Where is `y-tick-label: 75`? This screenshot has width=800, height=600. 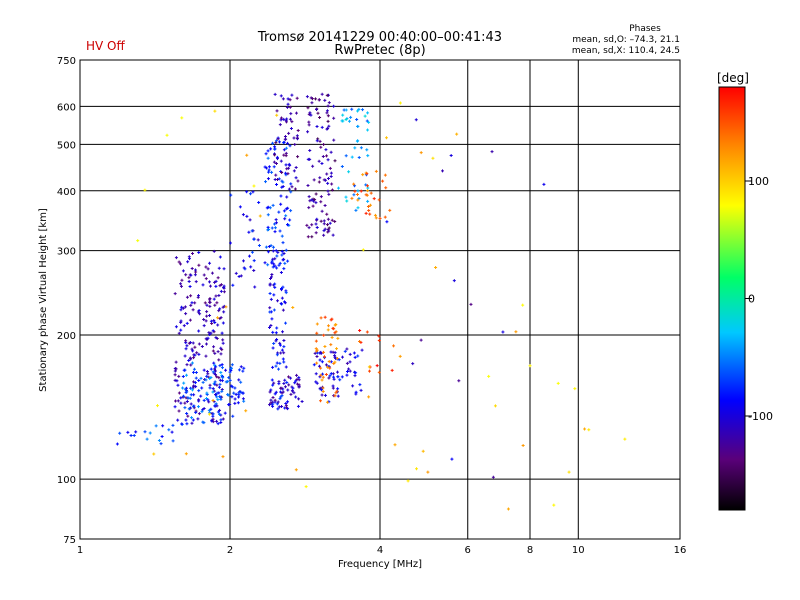 y-tick-label: 75 is located at coordinates (69, 540).